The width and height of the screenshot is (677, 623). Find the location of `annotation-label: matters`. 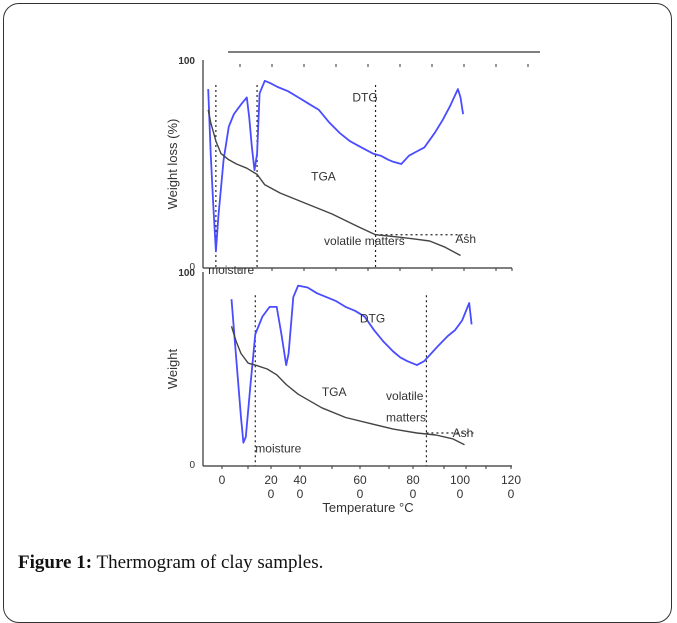

annotation-label: matters is located at coordinates (406, 417).